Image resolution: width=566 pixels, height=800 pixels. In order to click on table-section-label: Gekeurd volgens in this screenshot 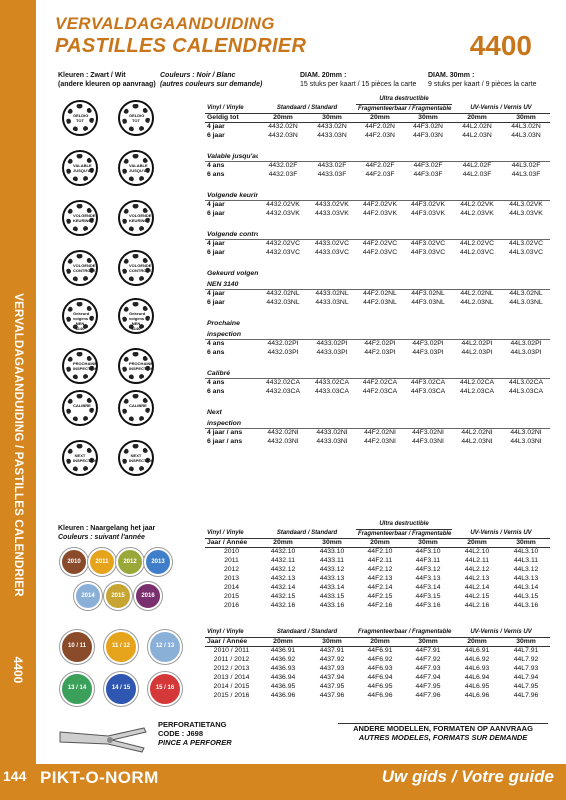, I will do `click(232, 273)`.